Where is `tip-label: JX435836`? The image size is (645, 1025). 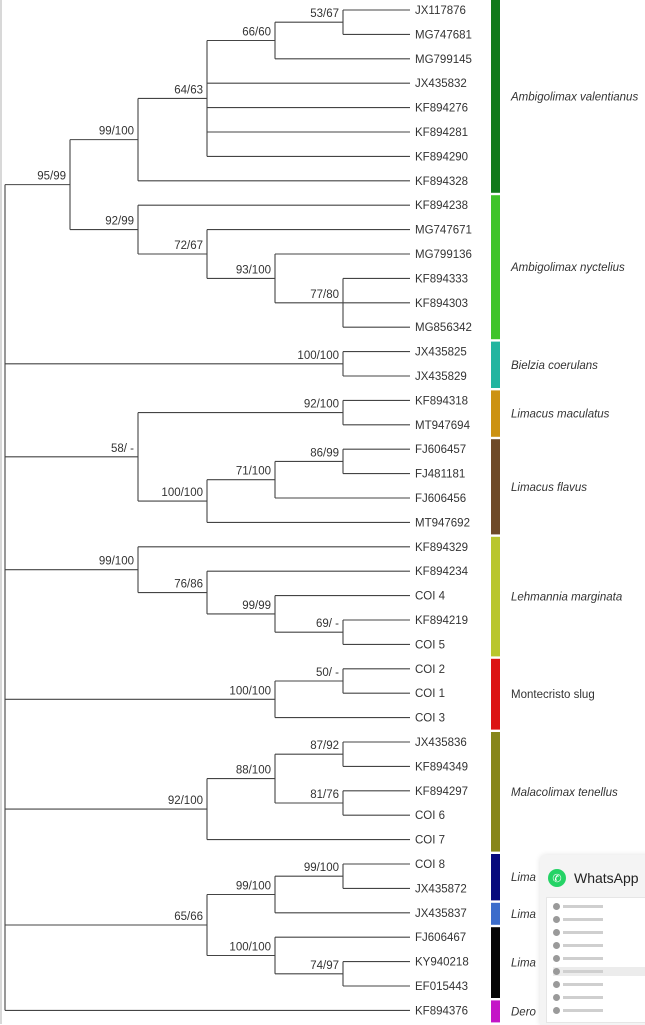 tip-label: JX435836 is located at coordinates (441, 743).